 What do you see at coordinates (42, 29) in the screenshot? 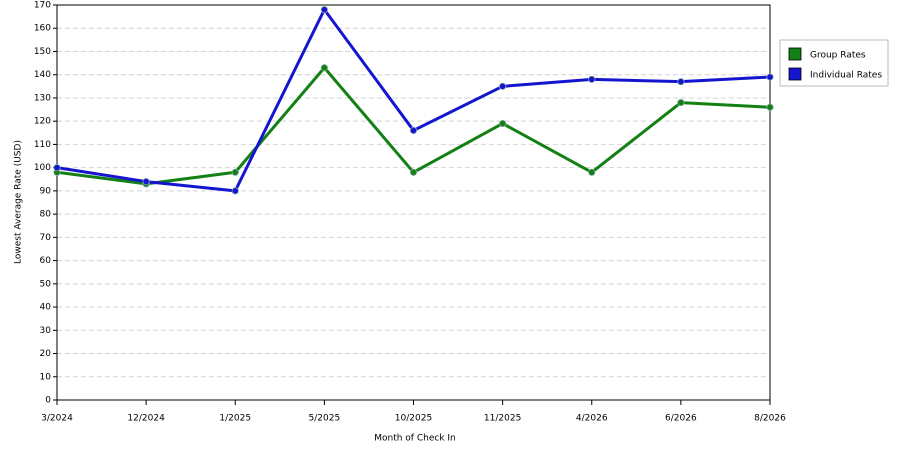
I see `y-tick-label: 160` at bounding box center [42, 29].